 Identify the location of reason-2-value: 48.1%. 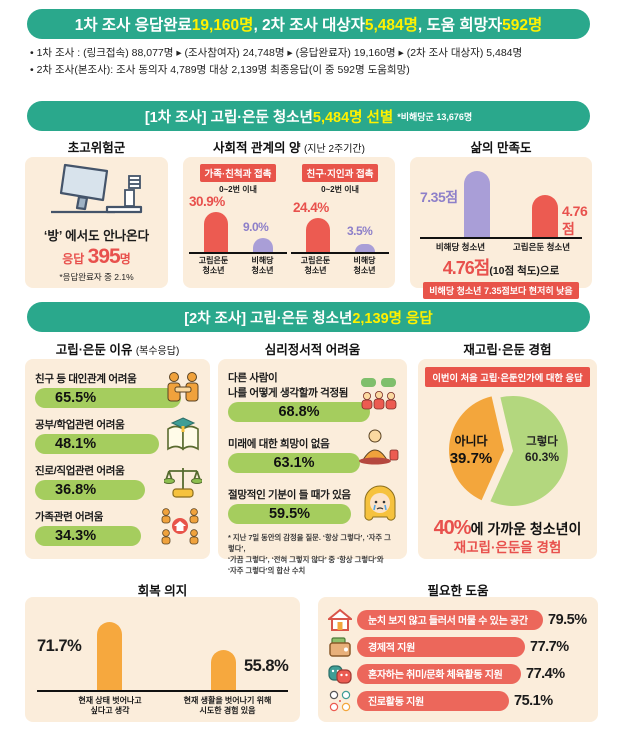
(76, 444).